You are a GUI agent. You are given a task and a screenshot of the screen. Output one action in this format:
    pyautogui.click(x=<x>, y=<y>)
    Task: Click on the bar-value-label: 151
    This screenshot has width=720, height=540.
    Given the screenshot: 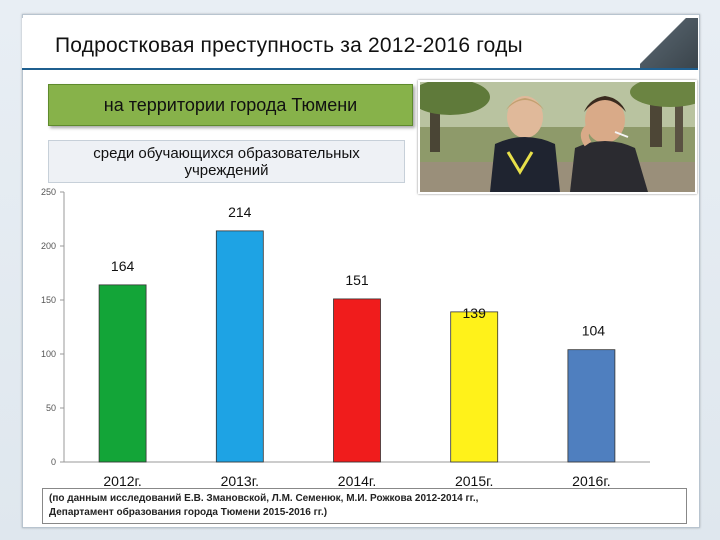 What is the action you would take?
    pyautogui.click(x=357, y=280)
    